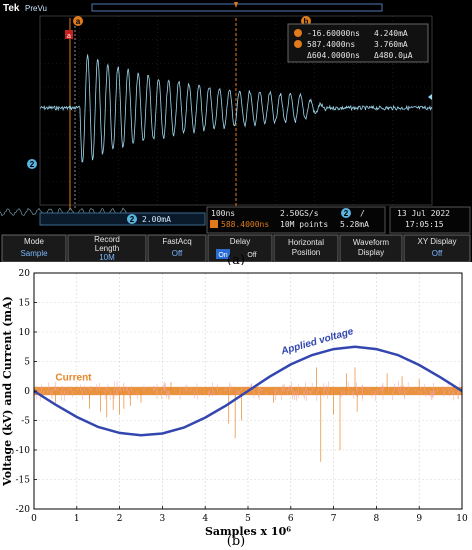  I want to click on menu-waveform-display: Waveform Display, so click(371, 248).